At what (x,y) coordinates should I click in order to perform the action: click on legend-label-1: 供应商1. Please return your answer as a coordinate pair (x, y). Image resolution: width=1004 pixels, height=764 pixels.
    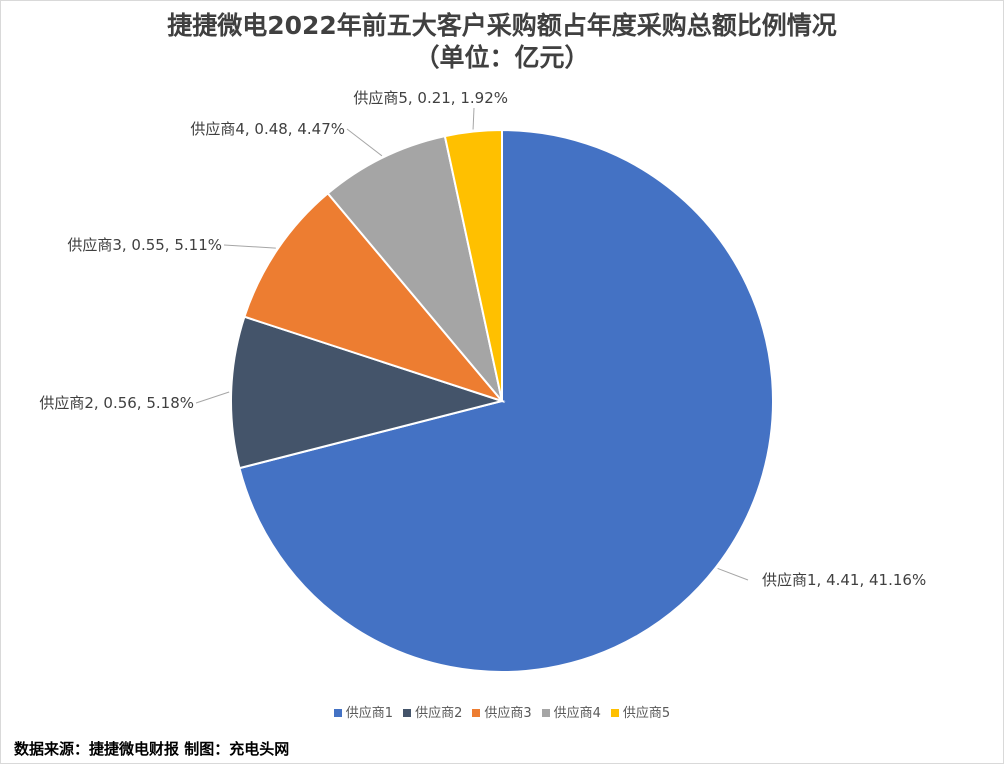
    Looking at the image, I should click on (369, 713).